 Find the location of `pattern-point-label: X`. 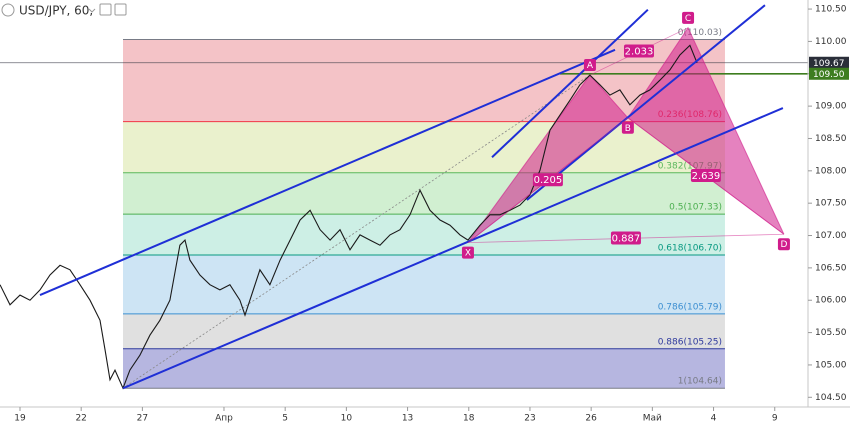

pattern-point-label: X is located at coordinates (468, 254).